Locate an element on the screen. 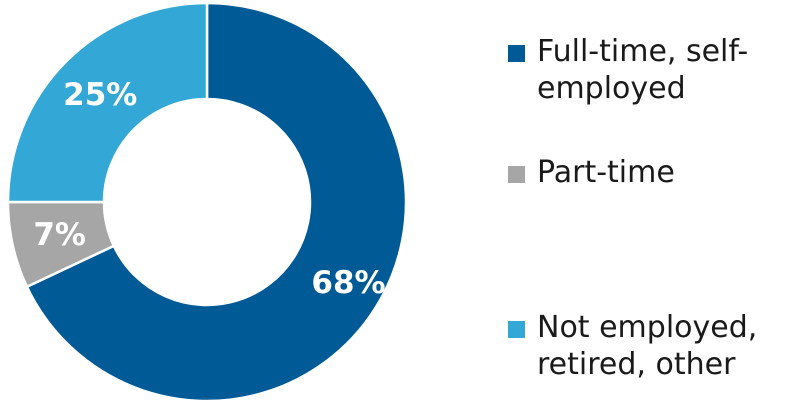  slice-value-label-full-time: 68% is located at coordinates (348, 283).